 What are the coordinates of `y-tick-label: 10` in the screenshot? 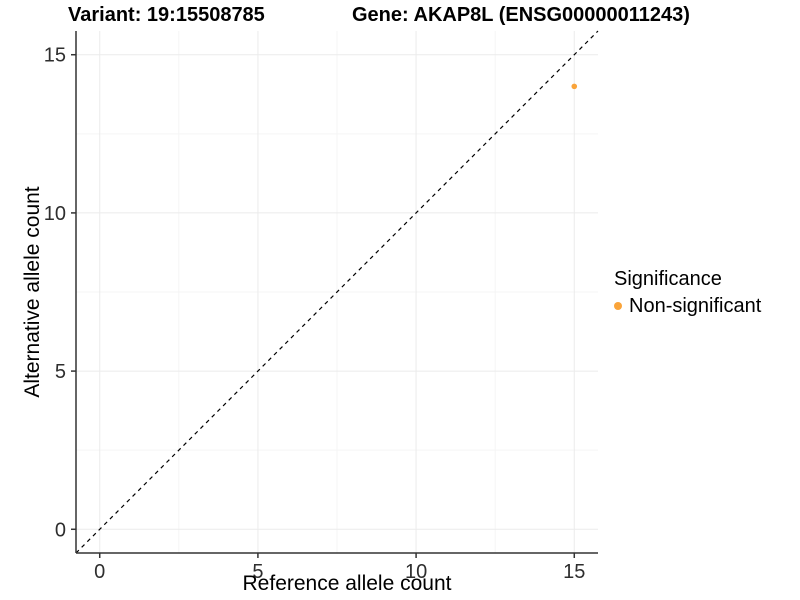 It's located at (55, 214).